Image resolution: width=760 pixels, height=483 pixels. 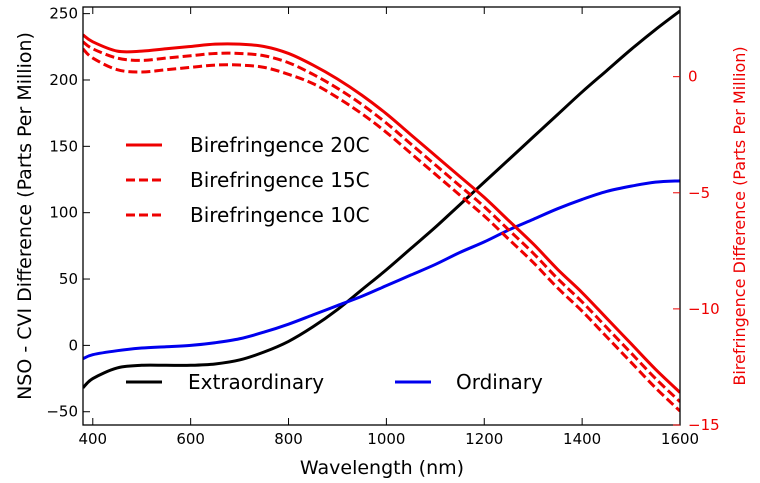 What do you see at coordinates (92, 439) in the screenshot?
I see `x-tick-label: 400` at bounding box center [92, 439].